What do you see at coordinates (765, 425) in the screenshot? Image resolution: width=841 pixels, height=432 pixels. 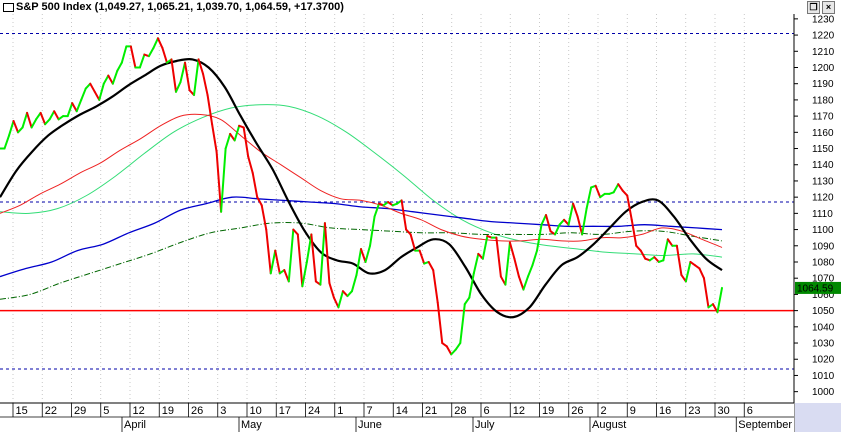 I see `month-label: September` at bounding box center [765, 425].